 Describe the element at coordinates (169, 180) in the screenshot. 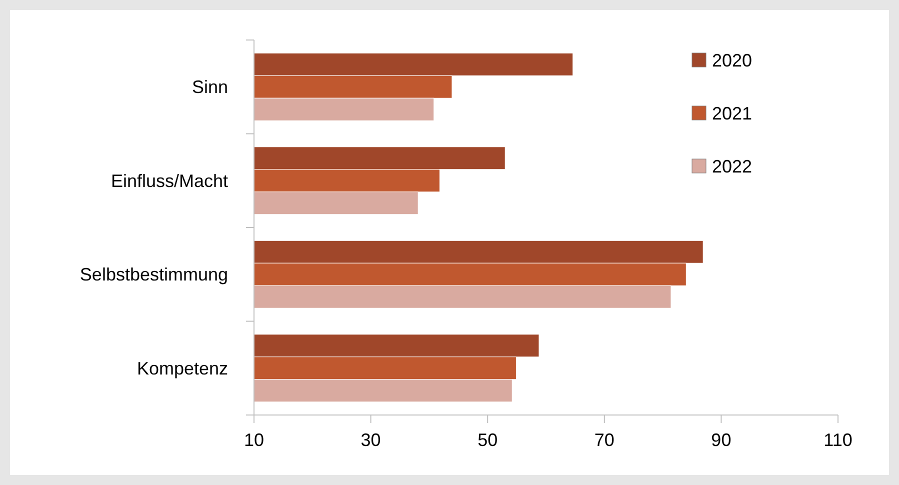

I see `y-tick-label: Einfluss/Macht` at that location.